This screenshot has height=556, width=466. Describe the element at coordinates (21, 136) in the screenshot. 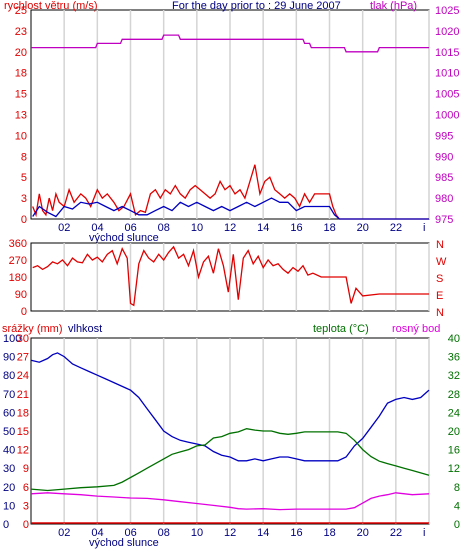

I see `y-tick-label-left: 10` at that location.